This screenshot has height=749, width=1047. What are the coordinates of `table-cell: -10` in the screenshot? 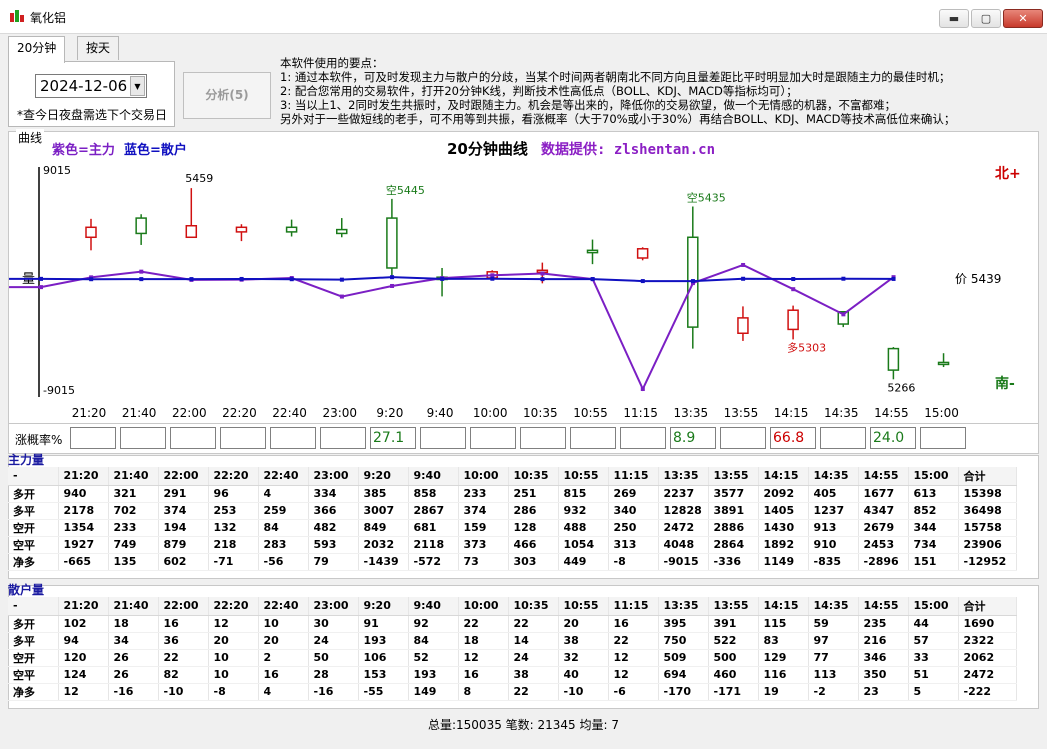 It's located at (183, 692).